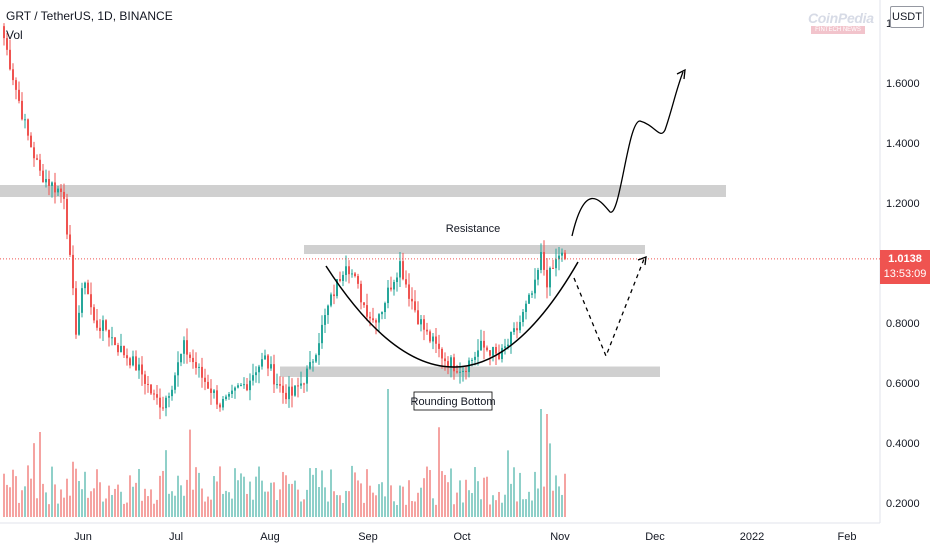 The height and width of the screenshot is (550, 932). Describe the element at coordinates (452, 314) in the screenshot. I see `rounding-bottom-curve` at that location.